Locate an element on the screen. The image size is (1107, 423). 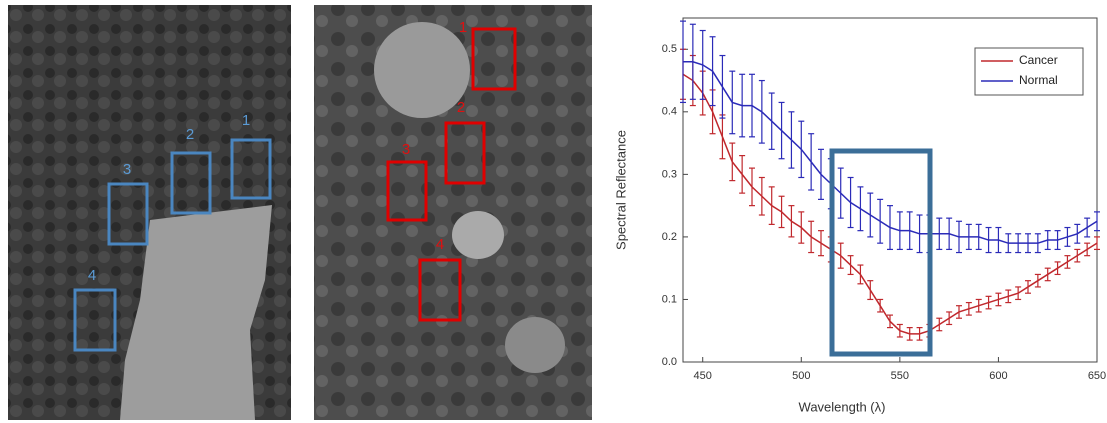
x-tick-label: 450 is located at coordinates (703, 376).